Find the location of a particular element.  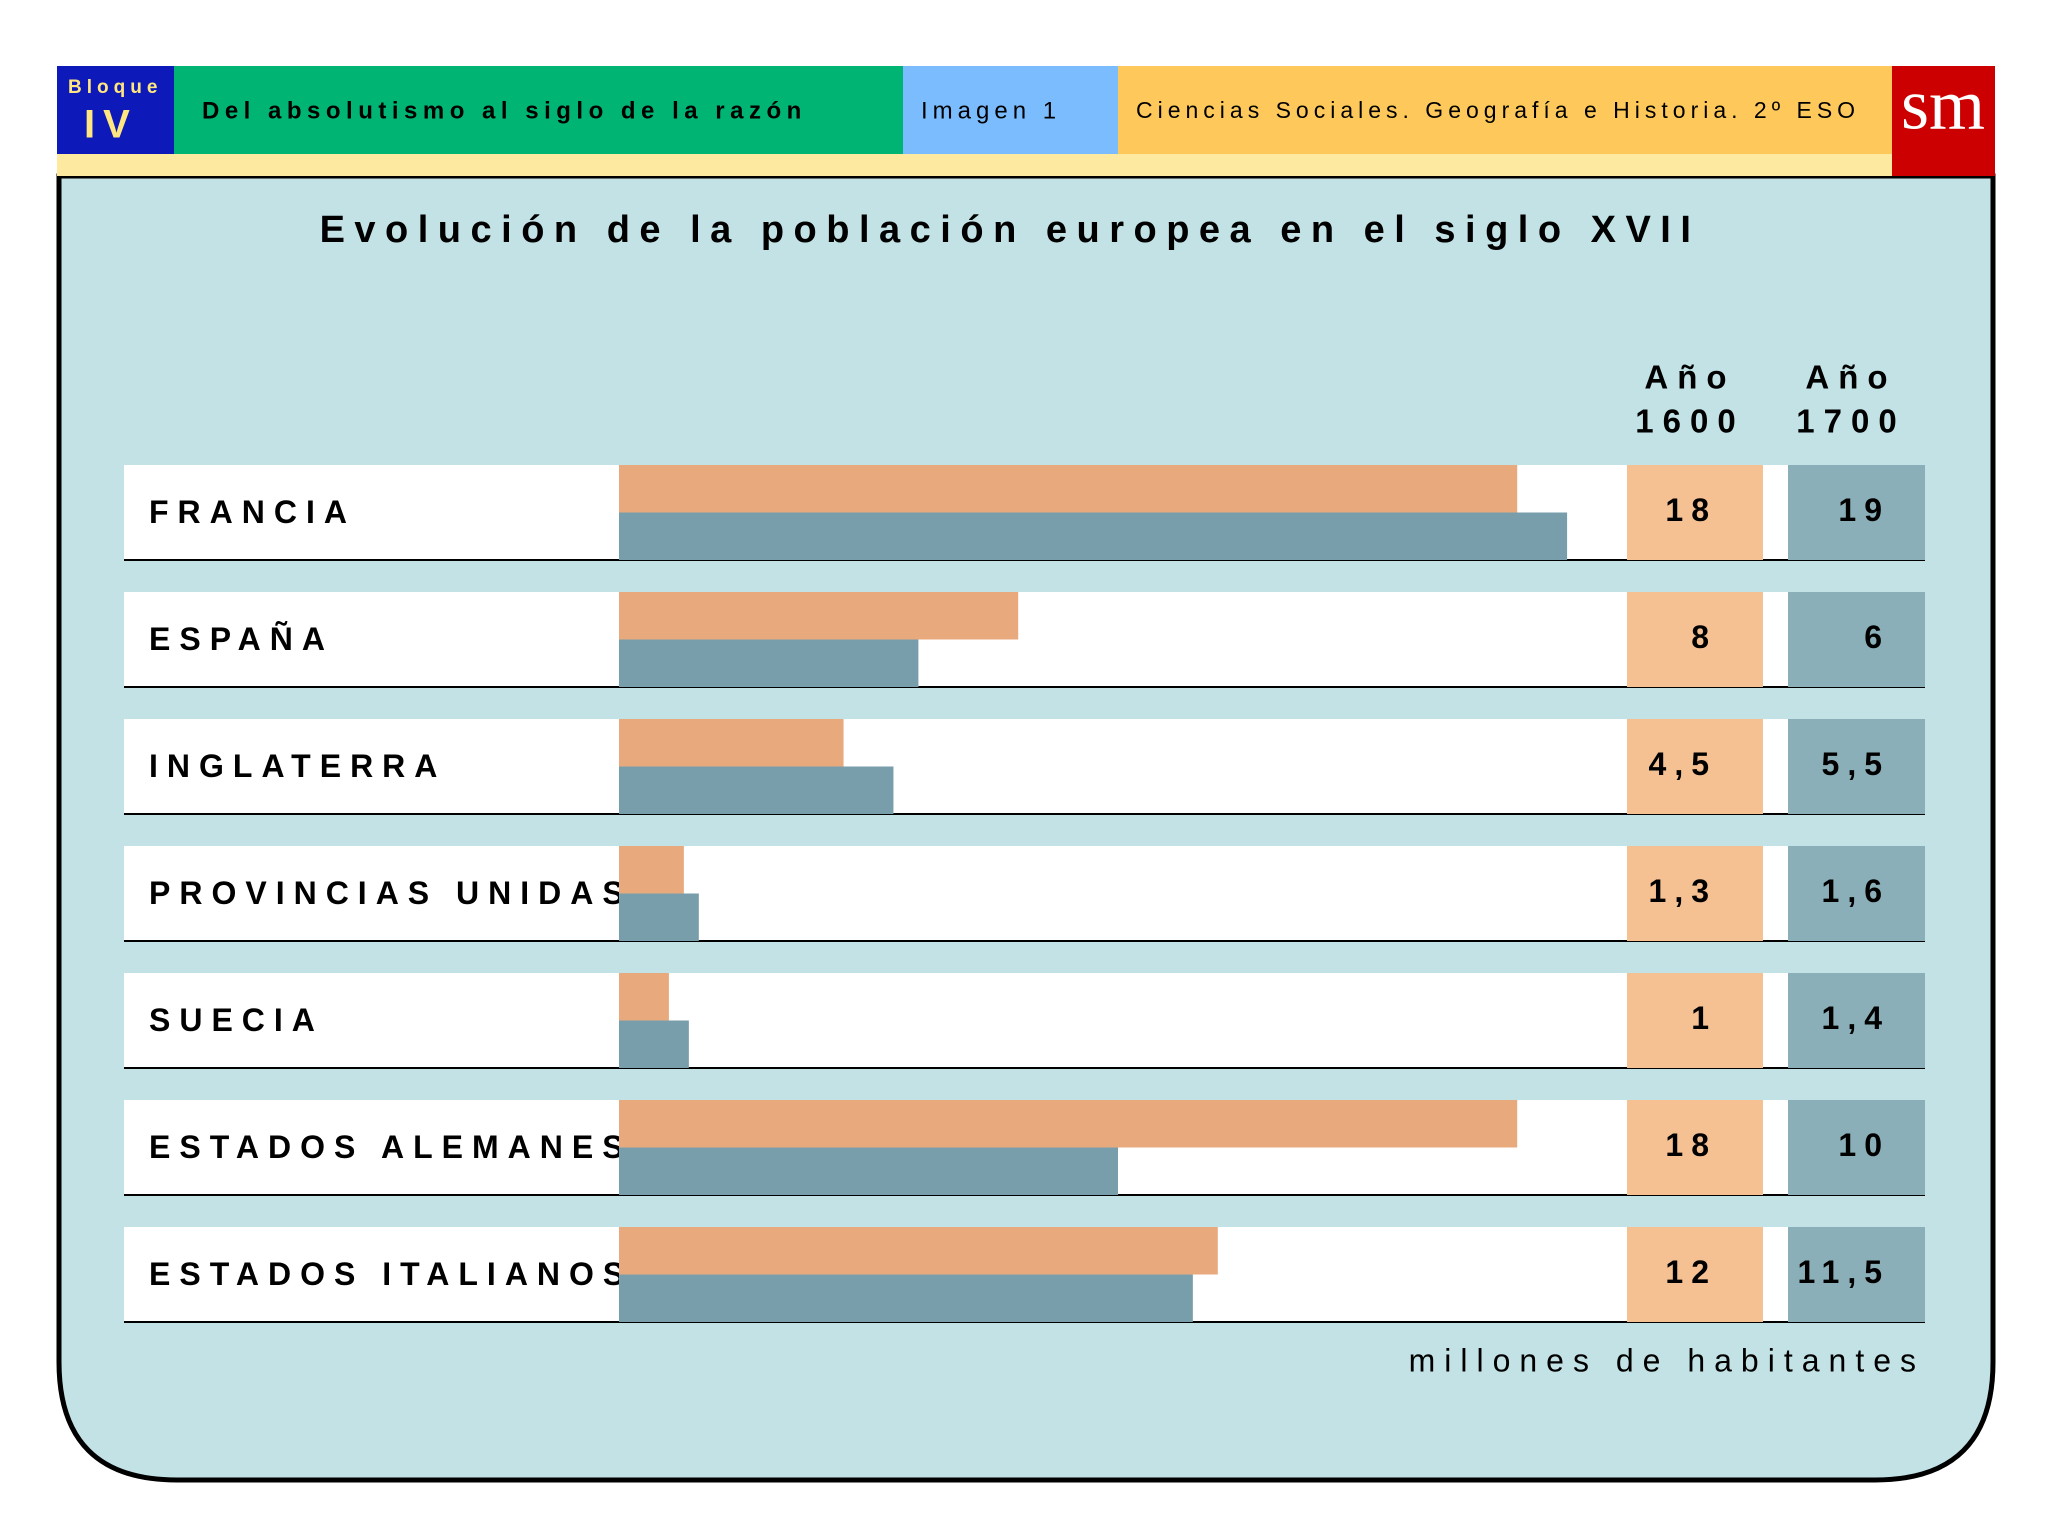

logo-box is located at coordinates (1943, 121).